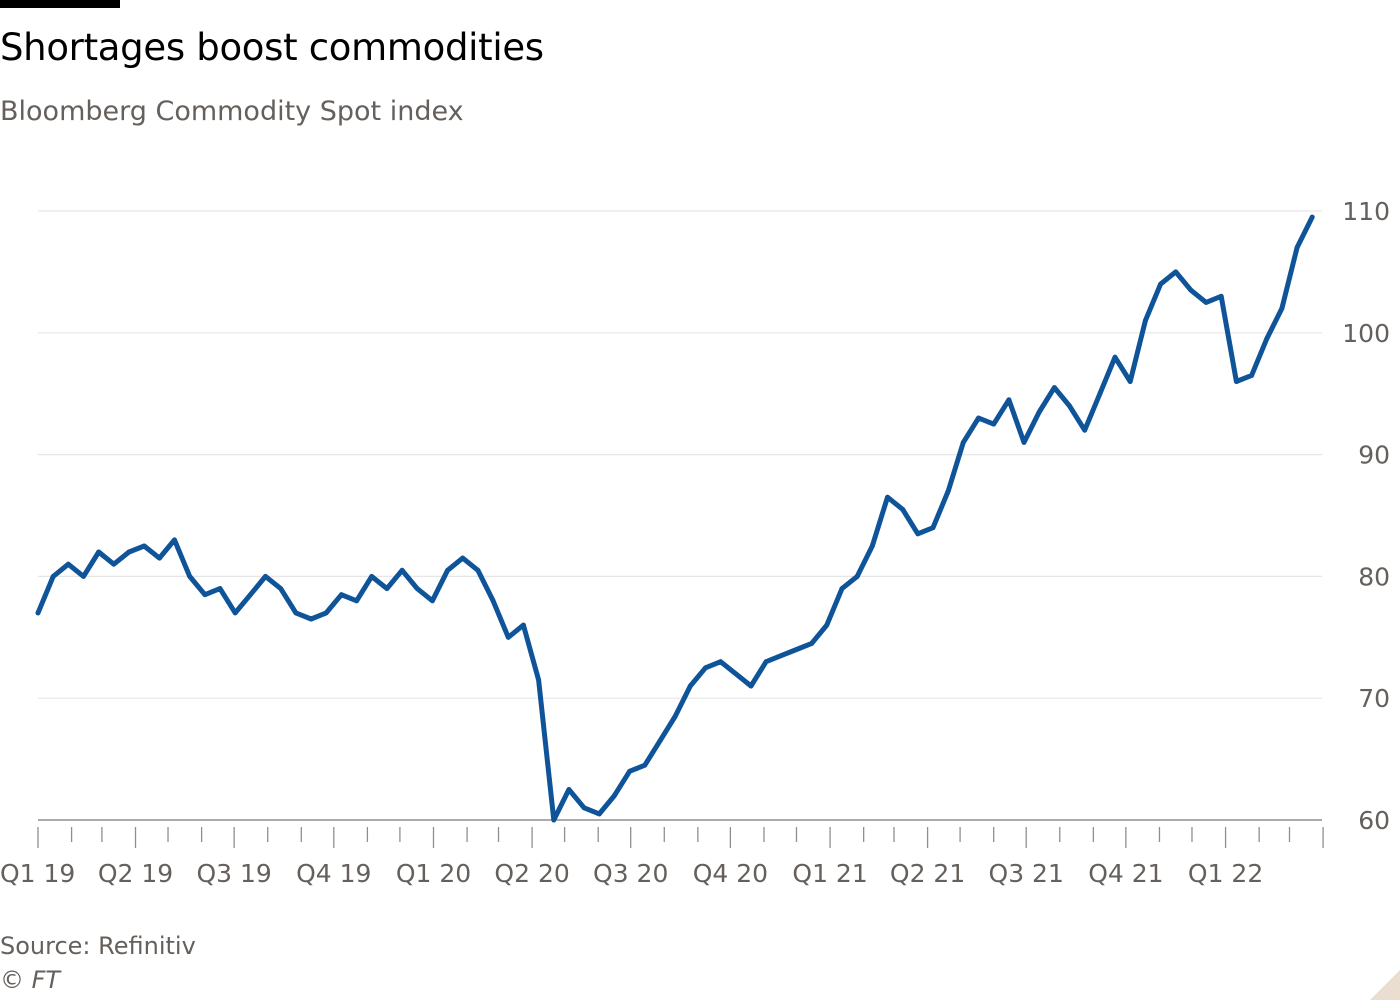 This screenshot has height=1000, width=1400. What do you see at coordinates (1385, 985) in the screenshot?
I see `corner-mark` at bounding box center [1385, 985].